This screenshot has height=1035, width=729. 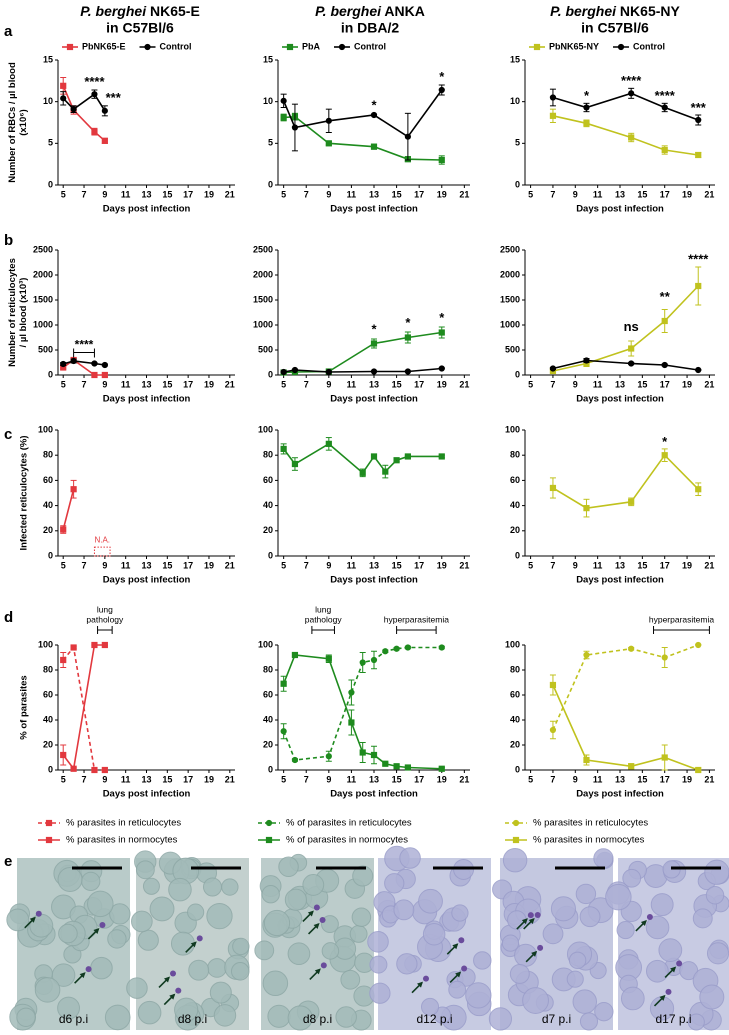 I want to click on legend-label: % parasites in reticulocytes, so click(x=590, y=823).